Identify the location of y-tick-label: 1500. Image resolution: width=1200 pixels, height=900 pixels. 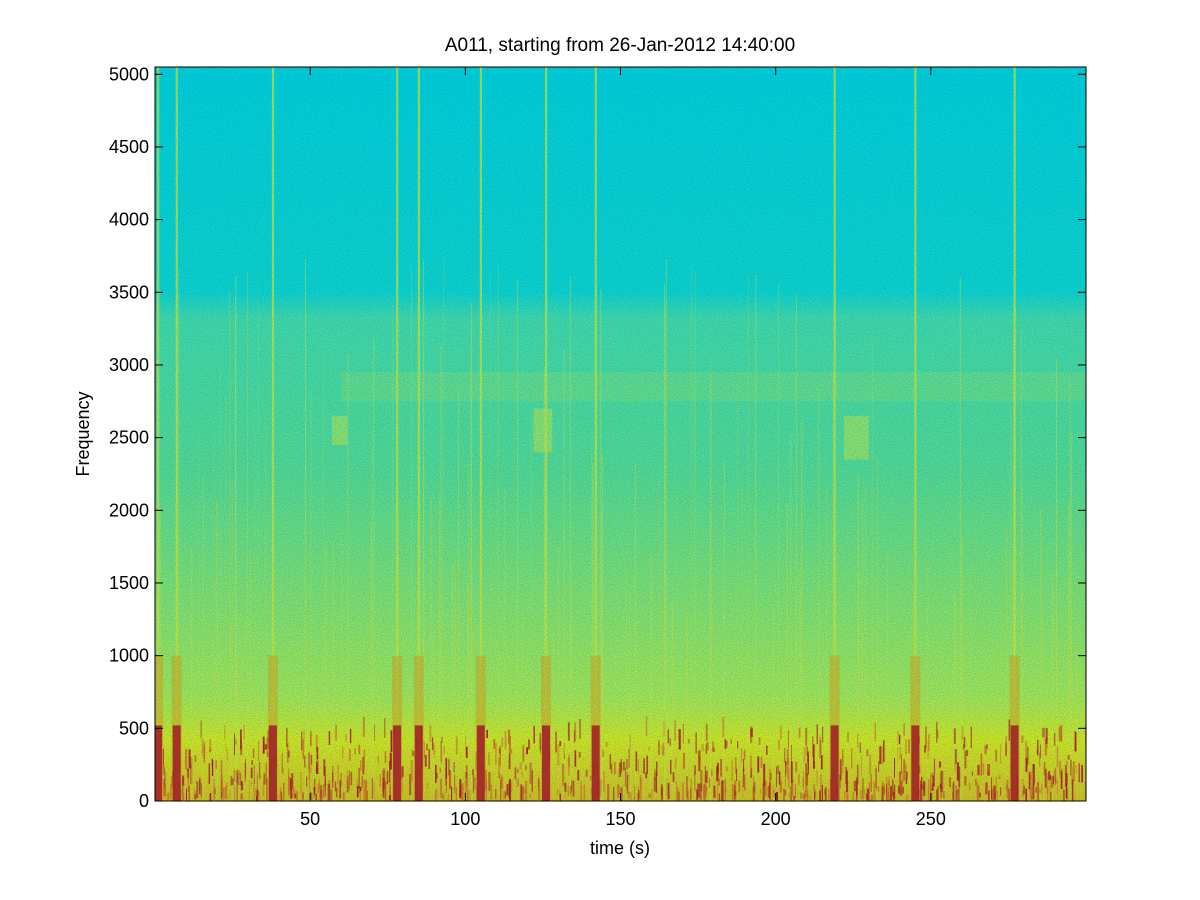
(129, 583).